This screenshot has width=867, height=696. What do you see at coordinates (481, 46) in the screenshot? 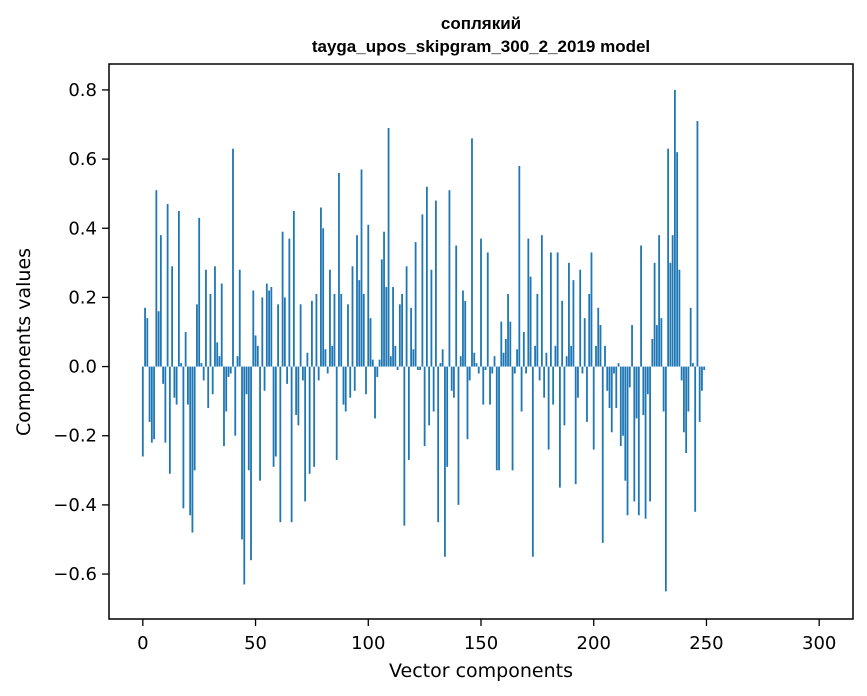
I see `chart-title-line2: tayga_upos_skipgram_300_2_2019 model` at bounding box center [481, 46].